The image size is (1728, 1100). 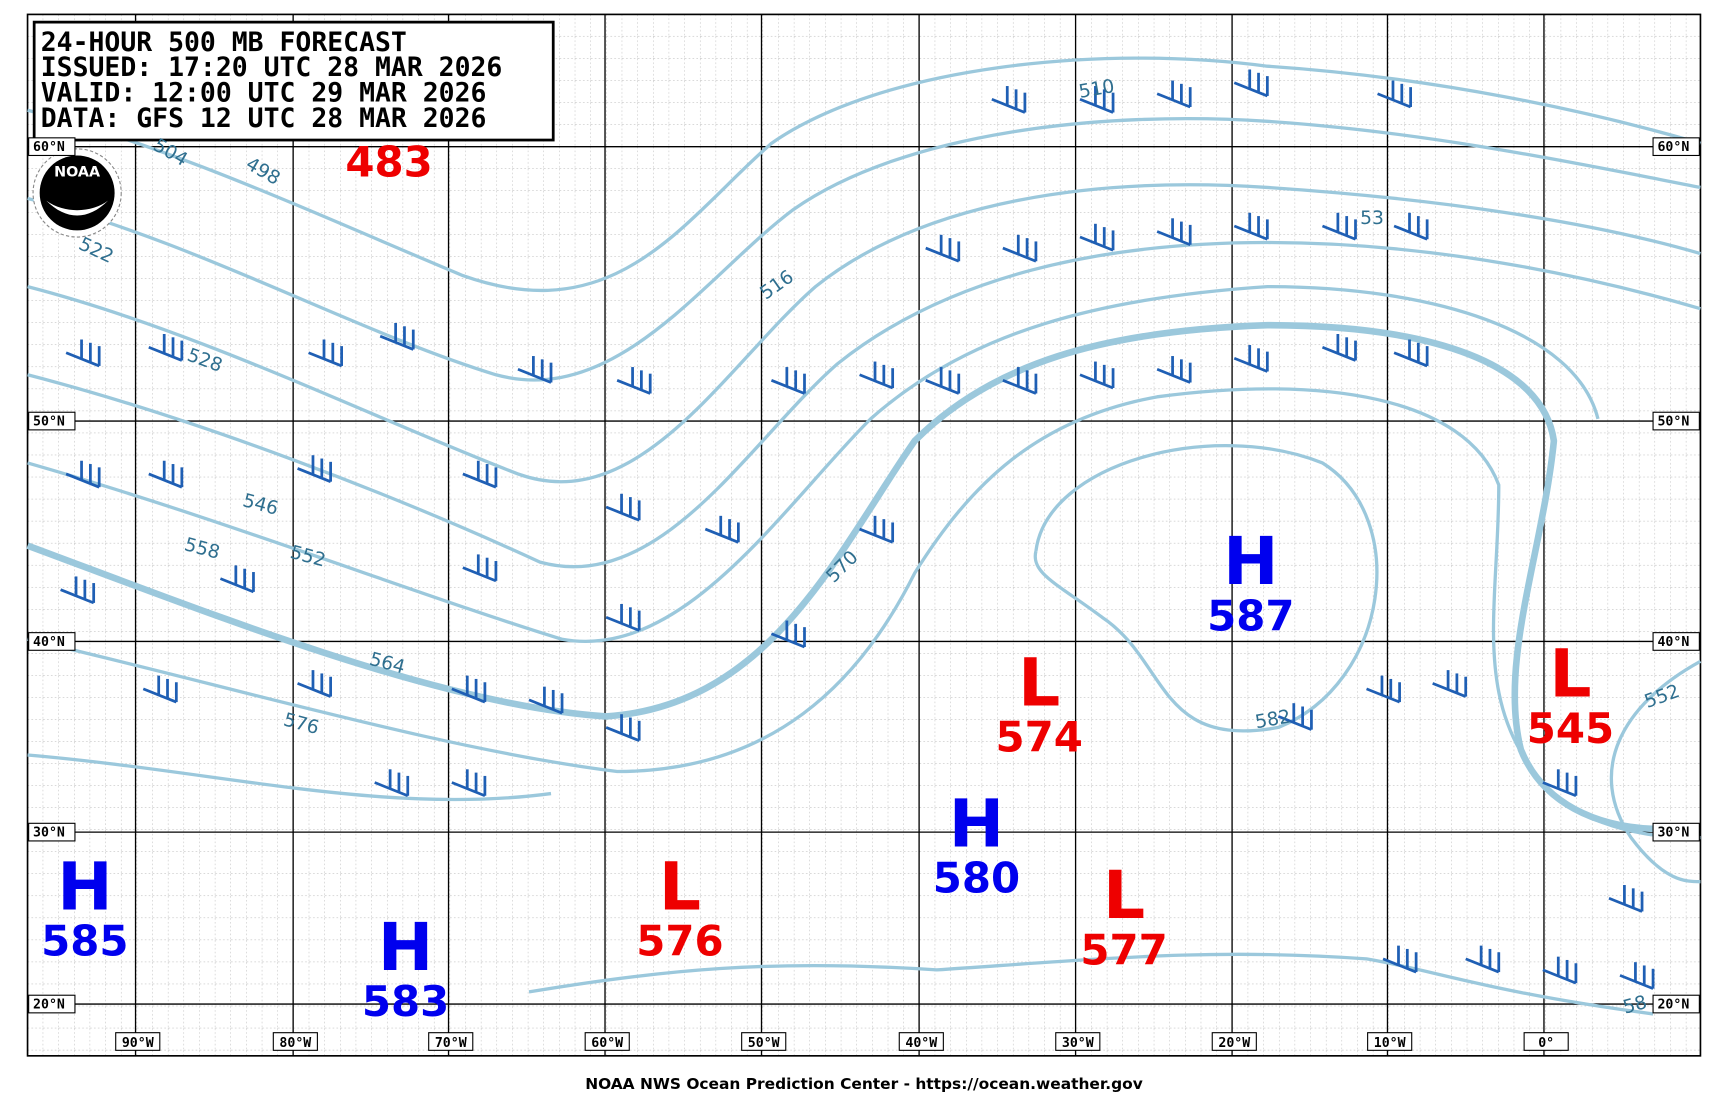 I want to click on lon-label: 40°W, so click(x=921, y=1043).